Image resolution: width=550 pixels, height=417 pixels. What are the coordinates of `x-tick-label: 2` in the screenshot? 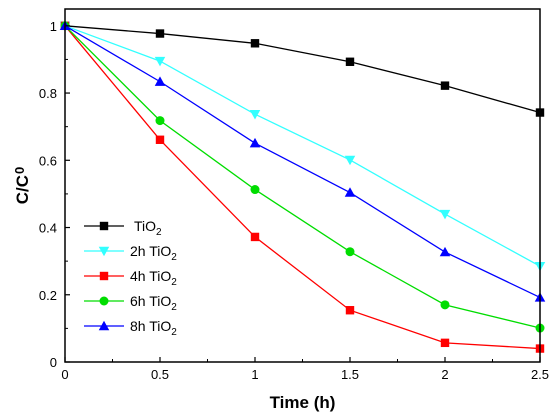 It's located at (444, 374).